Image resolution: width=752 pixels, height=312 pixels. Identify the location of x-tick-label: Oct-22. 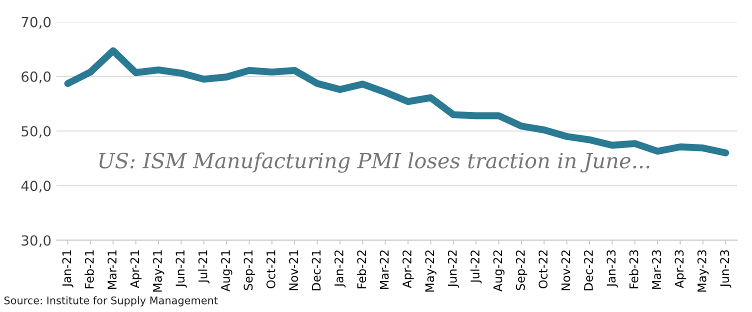
(543, 269).